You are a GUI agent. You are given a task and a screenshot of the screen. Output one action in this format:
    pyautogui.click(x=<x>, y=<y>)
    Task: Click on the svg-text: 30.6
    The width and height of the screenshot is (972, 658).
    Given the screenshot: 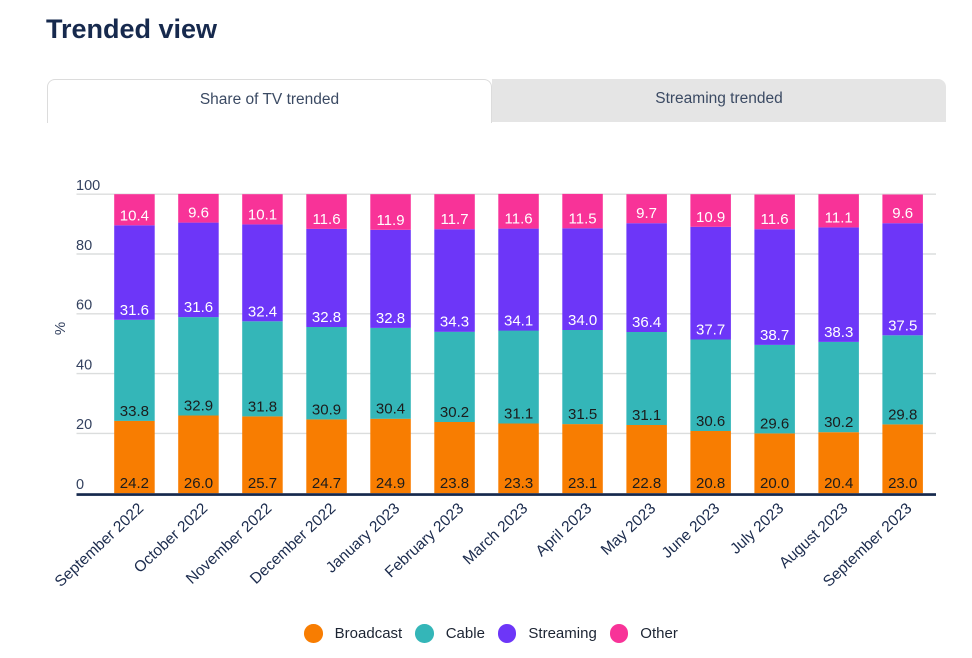 What is the action you would take?
    pyautogui.click(x=710, y=421)
    